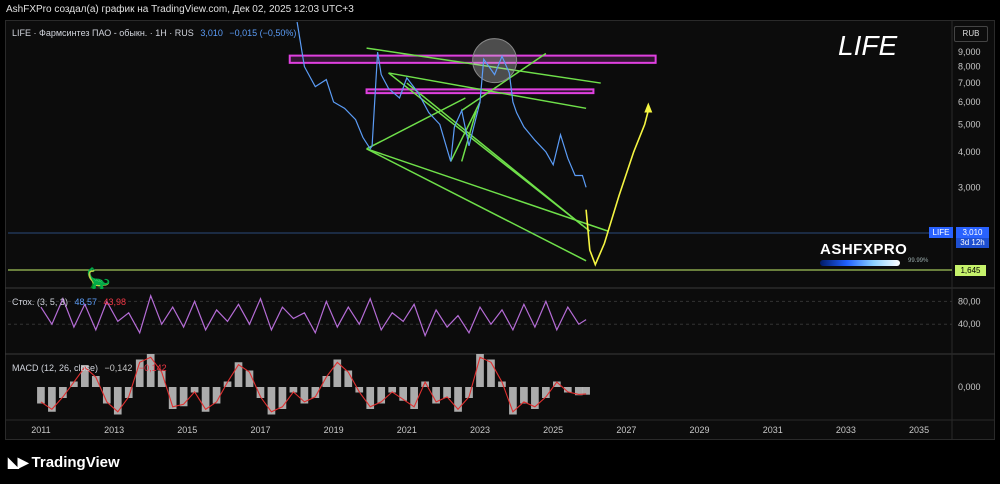 The width and height of the screenshot is (1000, 484). I want to click on price-tick-label: 6,000, so click(969, 102).